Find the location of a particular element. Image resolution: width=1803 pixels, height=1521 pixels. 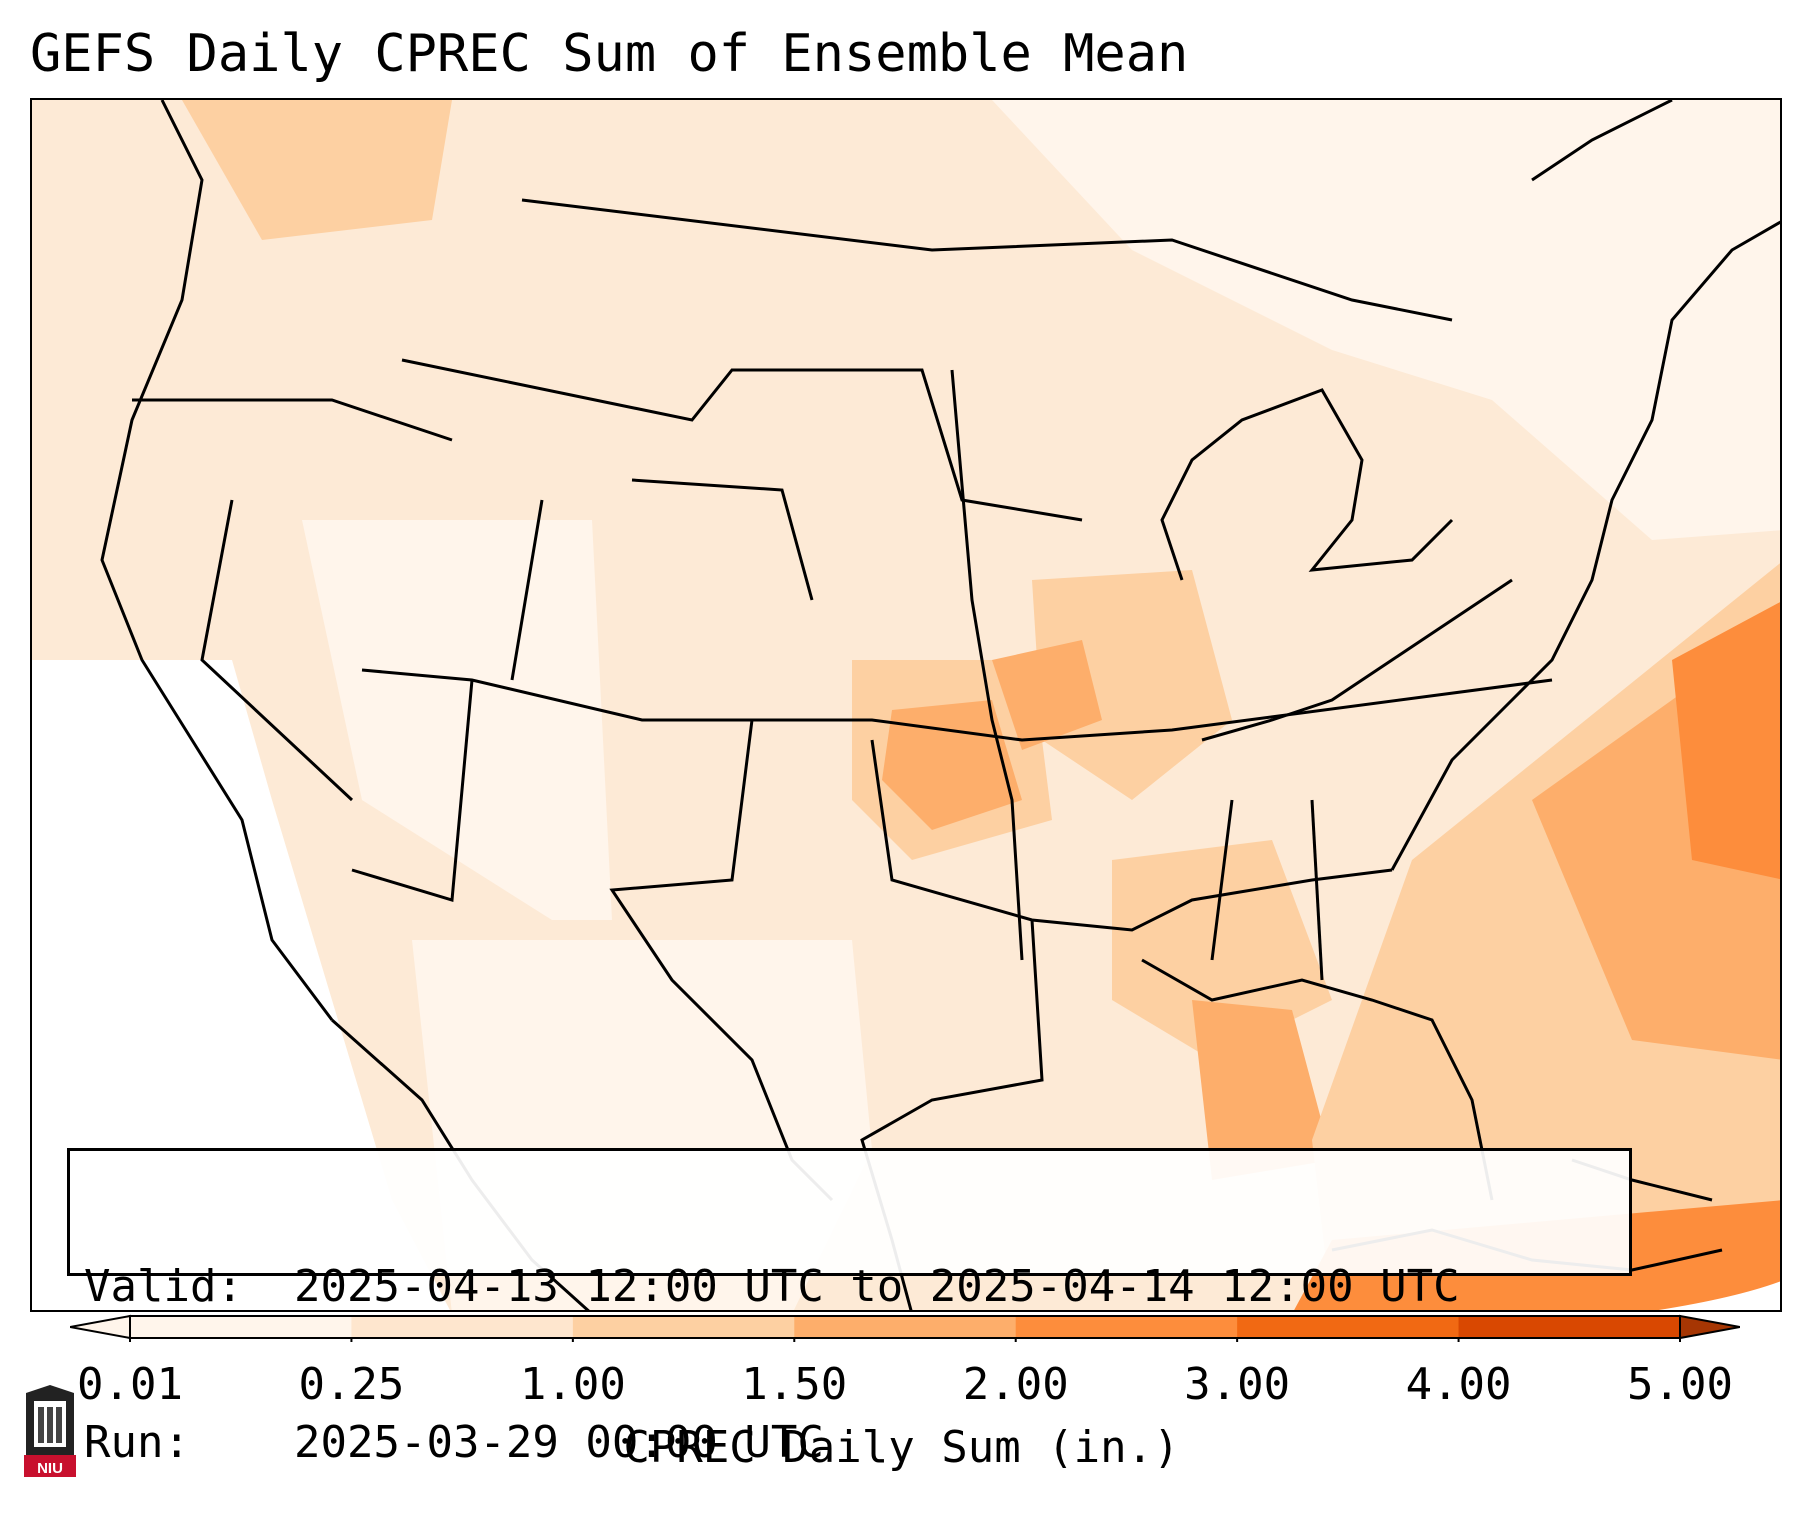

shading-atlantic-core is located at coordinates (1726, 741).